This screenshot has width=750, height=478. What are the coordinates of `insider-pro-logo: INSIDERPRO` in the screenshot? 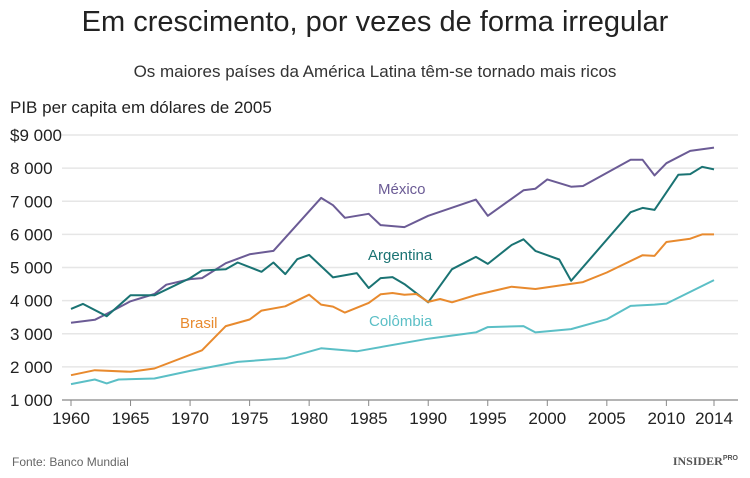 It's located at (705, 461).